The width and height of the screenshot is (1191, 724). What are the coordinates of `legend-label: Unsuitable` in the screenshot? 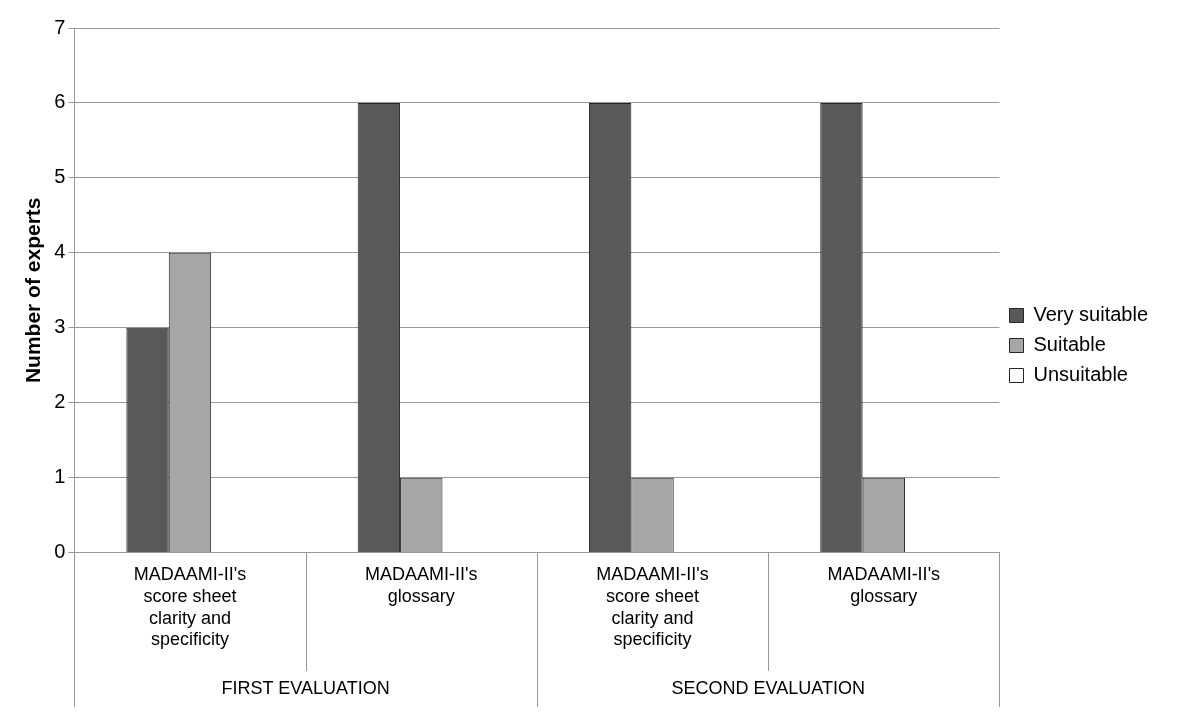 It's located at (1080, 374).